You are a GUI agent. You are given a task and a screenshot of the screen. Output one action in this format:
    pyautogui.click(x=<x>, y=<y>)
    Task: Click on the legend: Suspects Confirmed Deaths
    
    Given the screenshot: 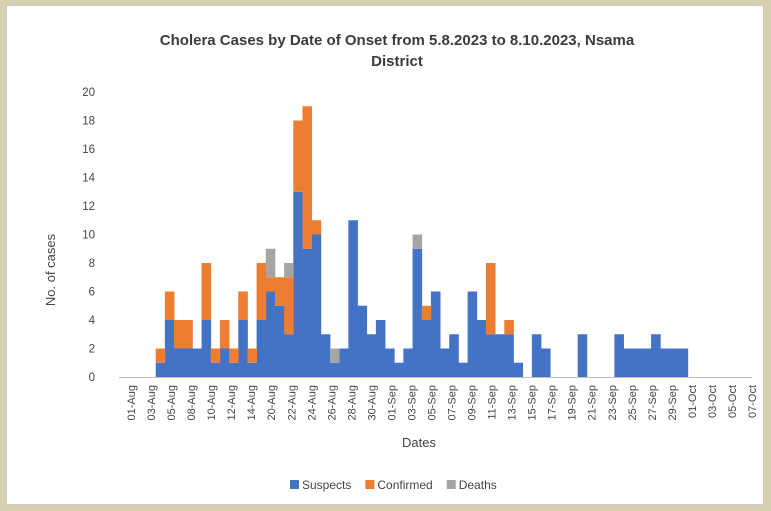 What is the action you would take?
    pyautogui.click(x=393, y=485)
    